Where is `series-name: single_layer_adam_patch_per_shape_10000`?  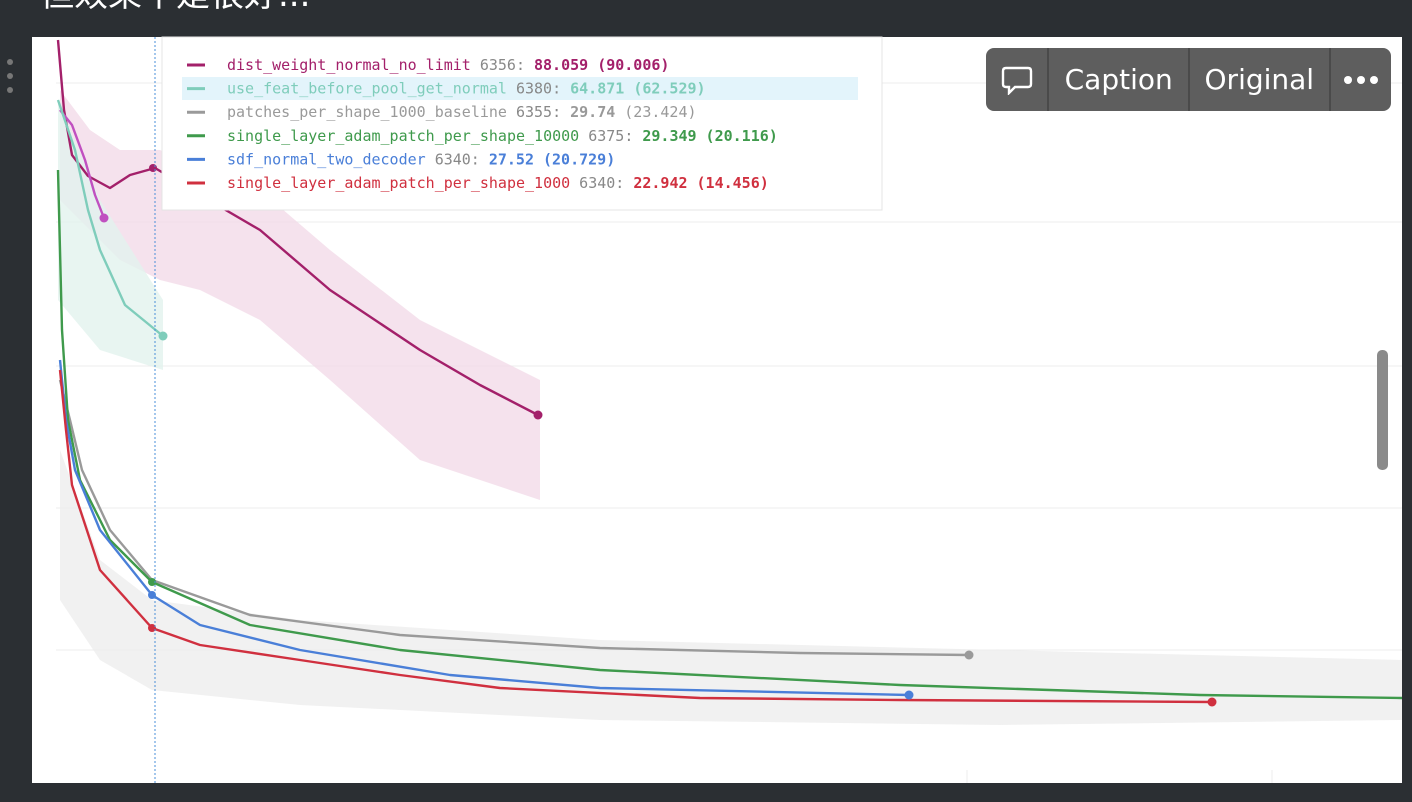 series-name: single_layer_adam_patch_per_shape_10000 is located at coordinates (403, 135).